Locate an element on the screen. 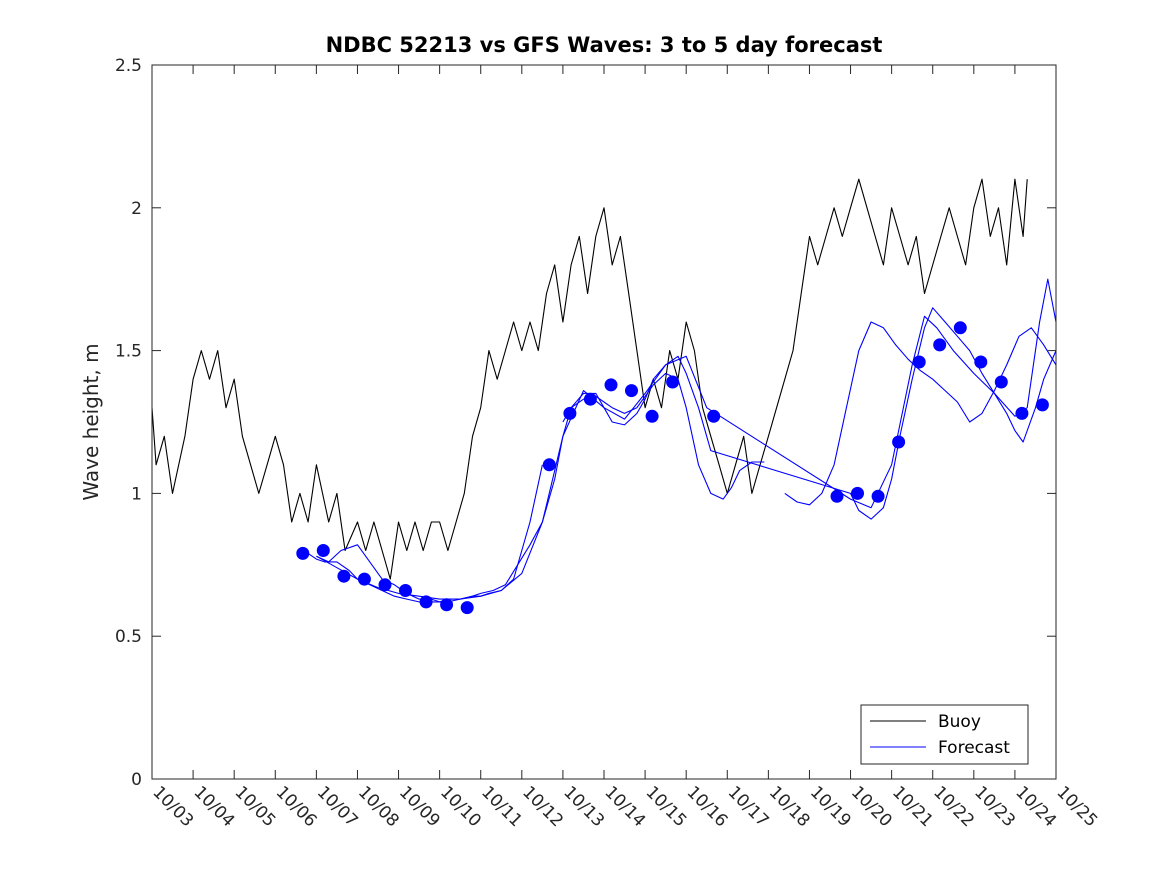 The height and width of the screenshot is (879, 1167). x-tick-label: 10/13 is located at coordinates (583, 806).